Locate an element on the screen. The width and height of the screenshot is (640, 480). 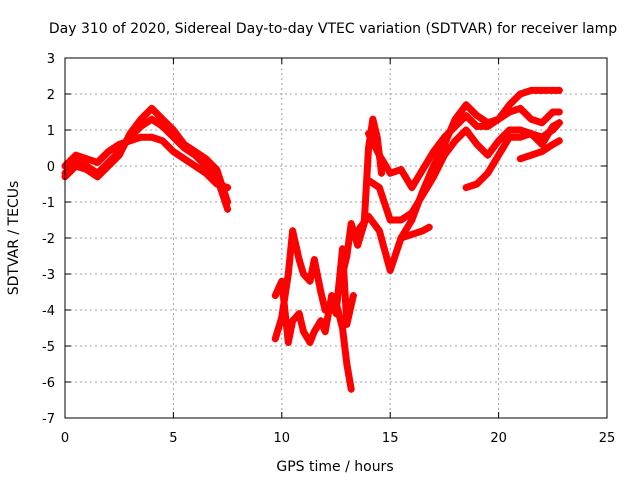
y-tick-label: 2 is located at coordinates (51, 95).